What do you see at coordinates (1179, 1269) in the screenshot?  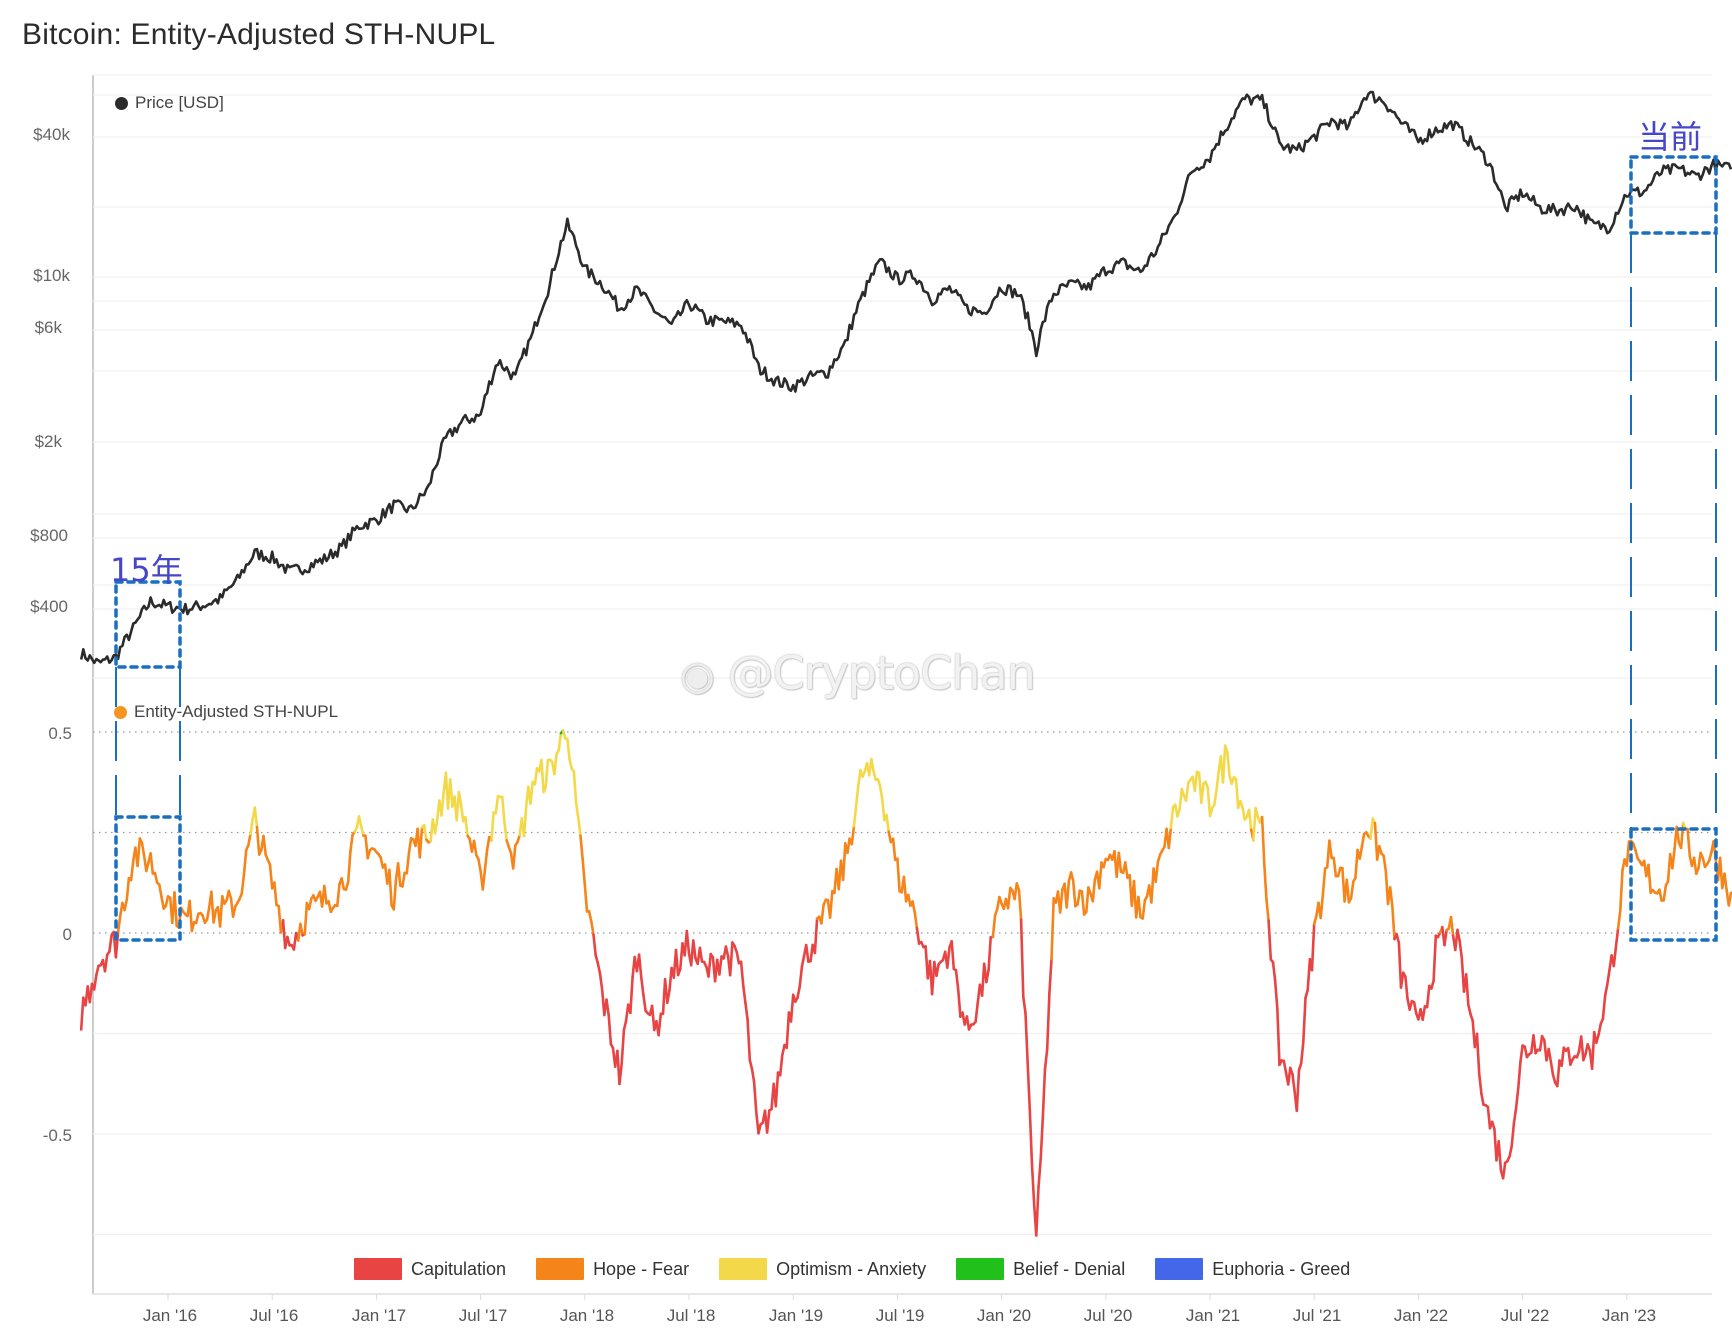 I see `euphoria-greed-swatch-icon` at bounding box center [1179, 1269].